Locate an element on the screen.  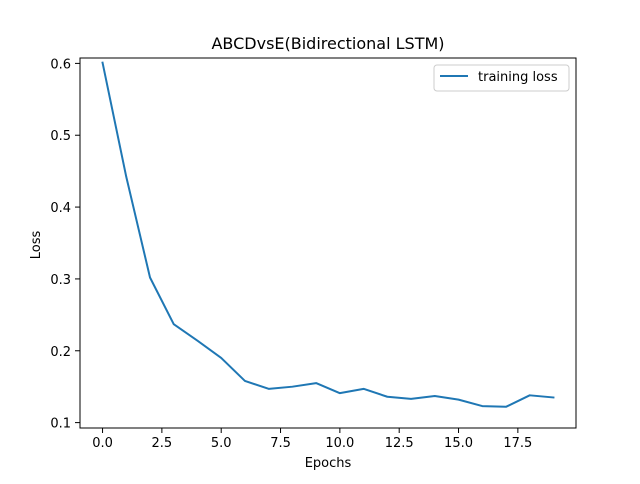
x-tick-label: 2.5 is located at coordinates (162, 443).